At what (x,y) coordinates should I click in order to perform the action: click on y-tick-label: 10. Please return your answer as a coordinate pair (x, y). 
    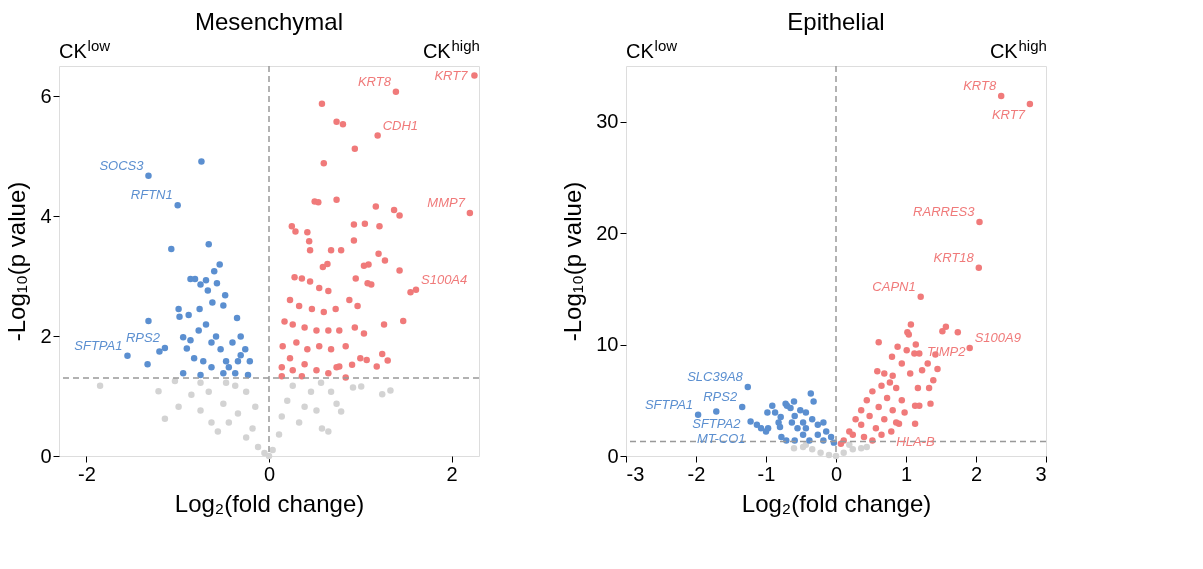
    Looking at the image, I should click on (607, 344).